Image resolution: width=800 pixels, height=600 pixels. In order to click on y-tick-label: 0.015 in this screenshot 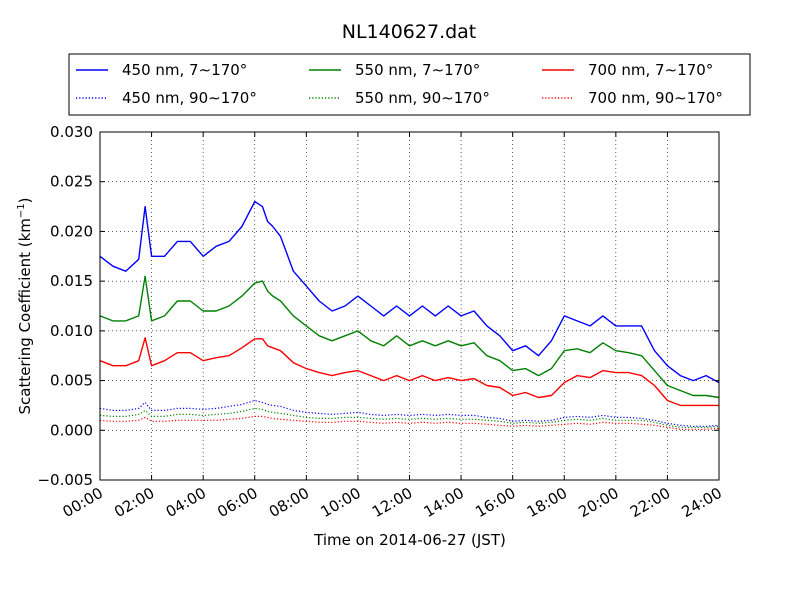, I will do `click(71, 281)`.